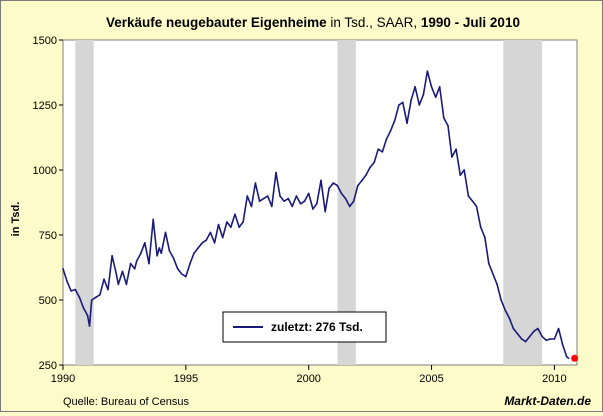 The image size is (603, 416). I want to click on last-value-marker, so click(575, 358).